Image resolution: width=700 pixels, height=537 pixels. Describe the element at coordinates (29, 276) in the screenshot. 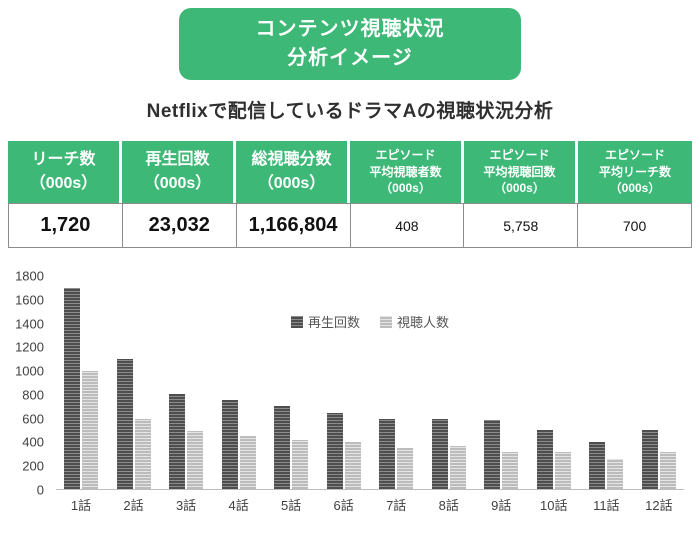

I see `y-tick-label: 1800` at that location.